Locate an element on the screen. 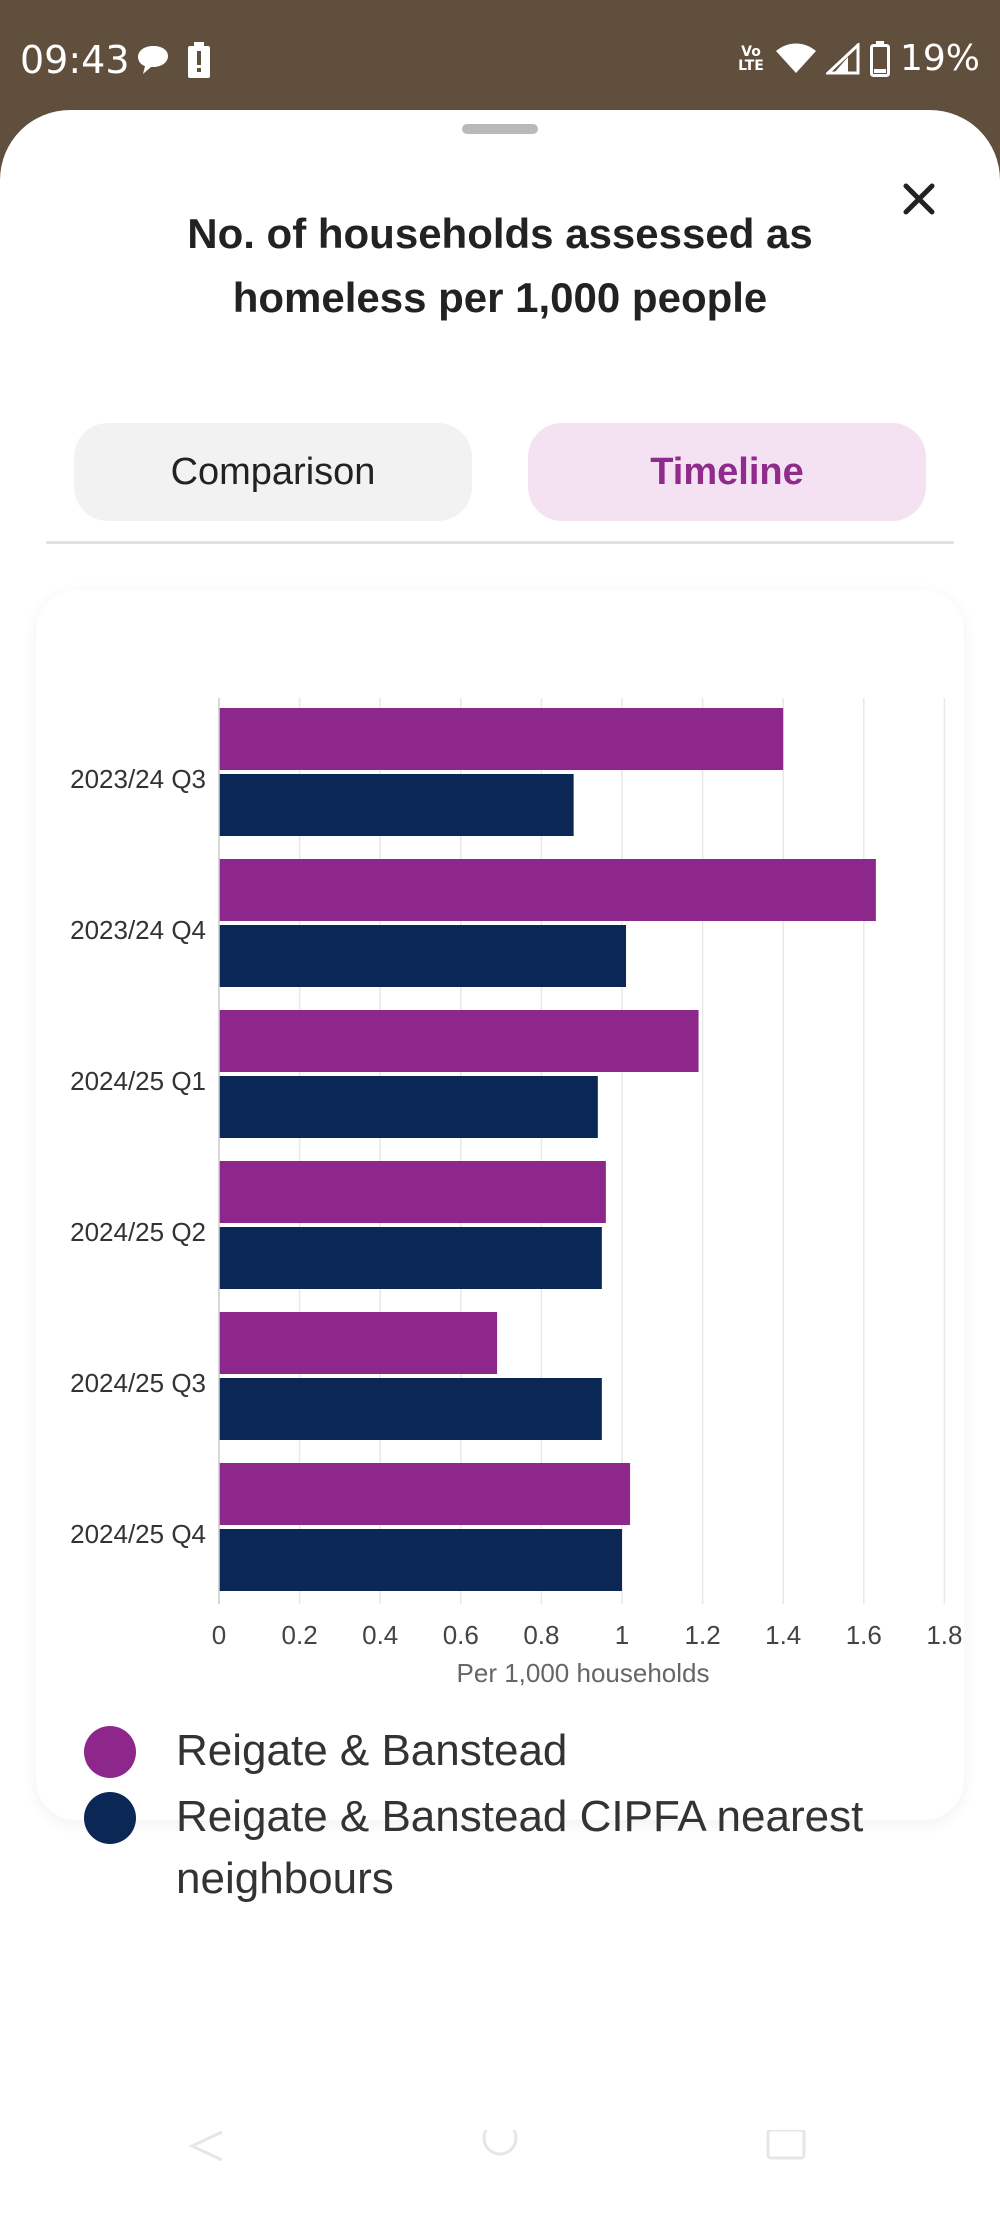 This screenshot has height=2222, width=1000. volte-icon: Vo LTE is located at coordinates (751, 58).